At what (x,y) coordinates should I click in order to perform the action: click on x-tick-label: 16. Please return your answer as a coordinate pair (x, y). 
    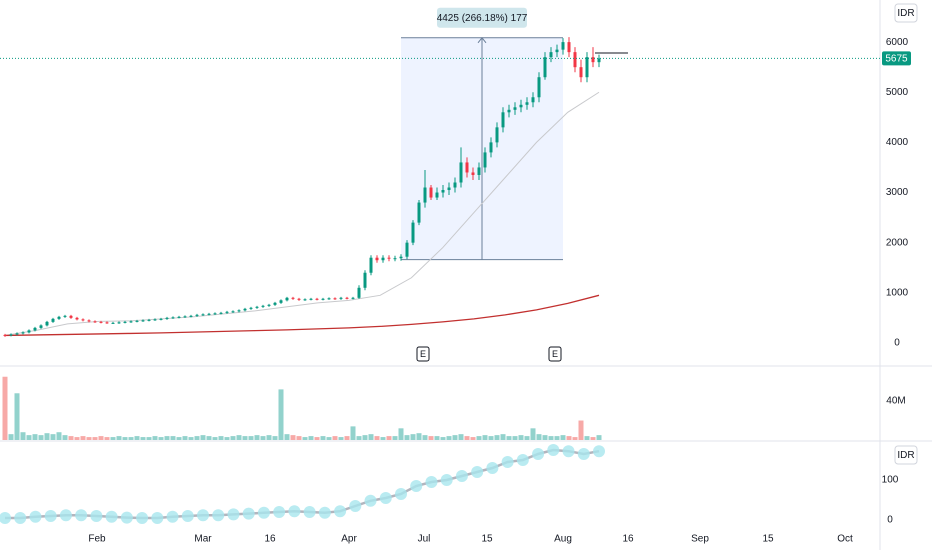
    Looking at the image, I should click on (270, 539).